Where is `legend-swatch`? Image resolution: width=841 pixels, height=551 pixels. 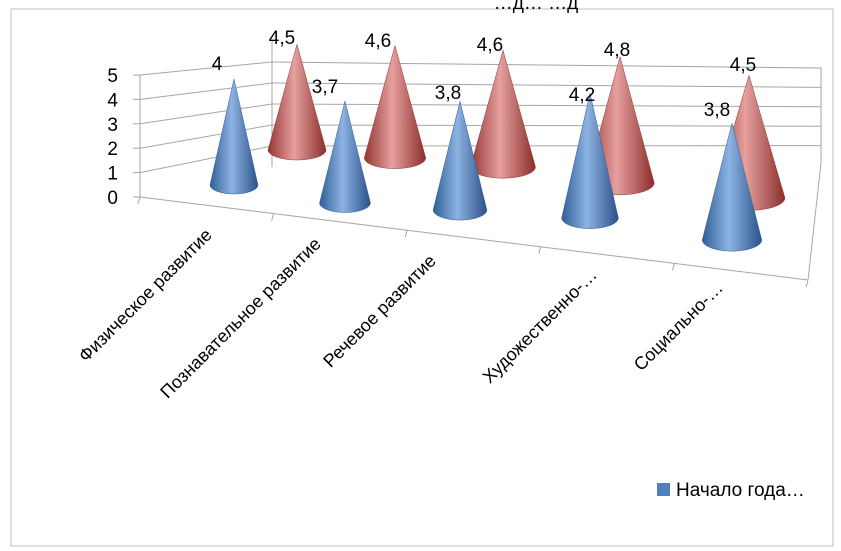
legend-swatch is located at coordinates (663, 489).